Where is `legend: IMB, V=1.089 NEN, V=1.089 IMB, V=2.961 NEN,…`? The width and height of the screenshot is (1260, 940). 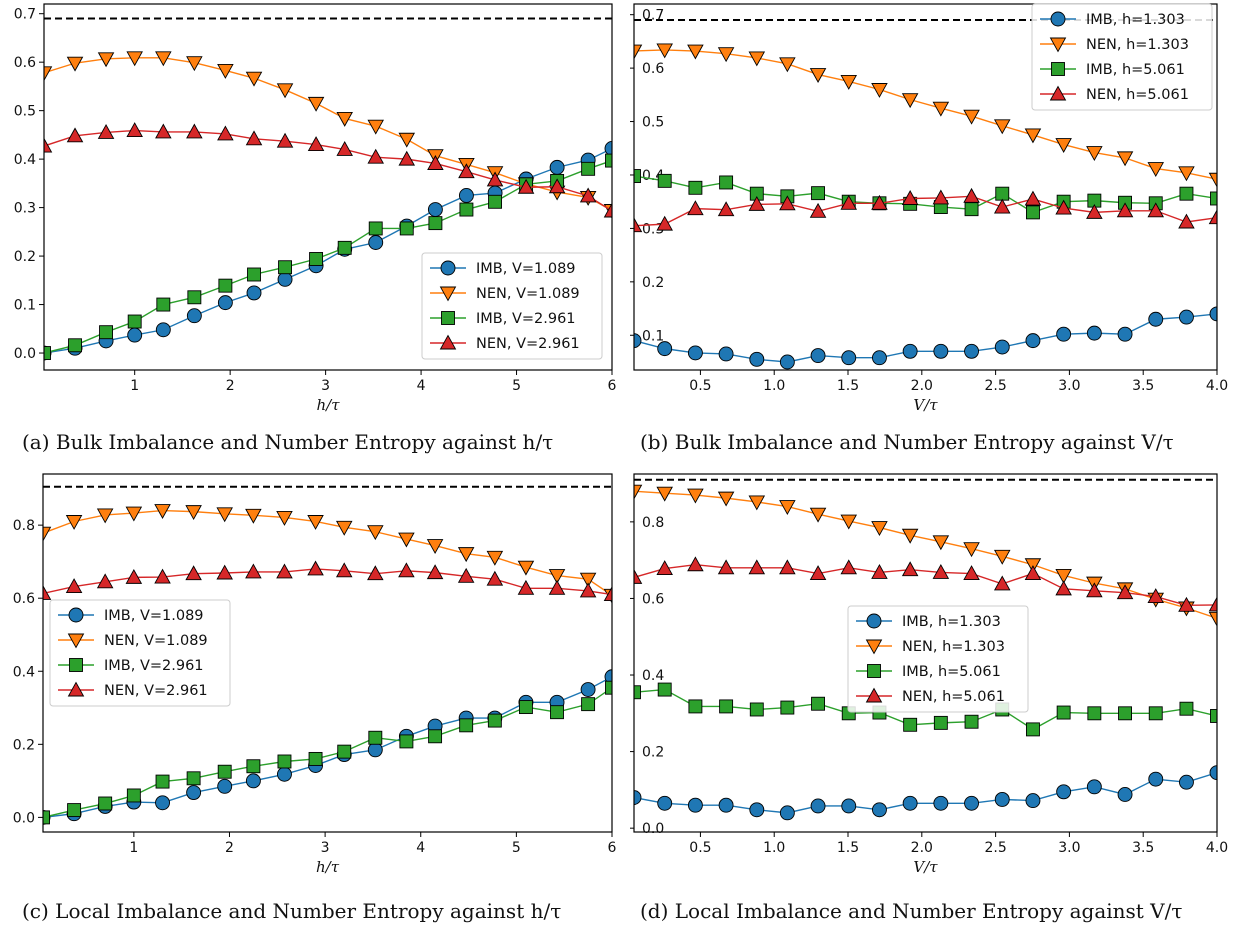 legend: IMB, V=1.089 NEN, V=1.089 IMB, V=2.961 NEN,… is located at coordinates (140, 653).